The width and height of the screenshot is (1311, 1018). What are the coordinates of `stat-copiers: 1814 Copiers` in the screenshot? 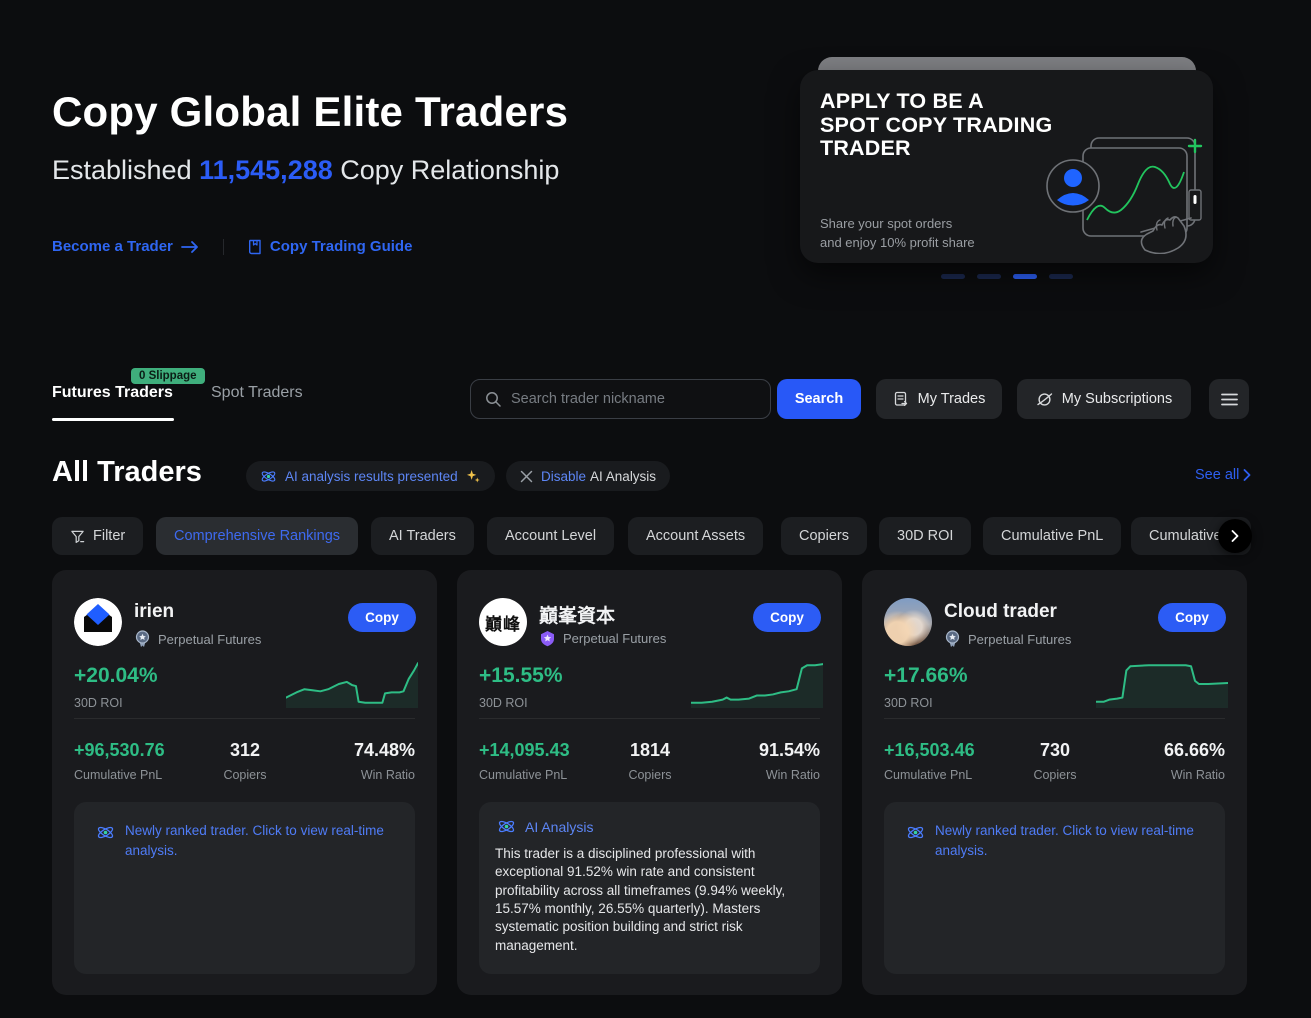 It's located at (650, 761).